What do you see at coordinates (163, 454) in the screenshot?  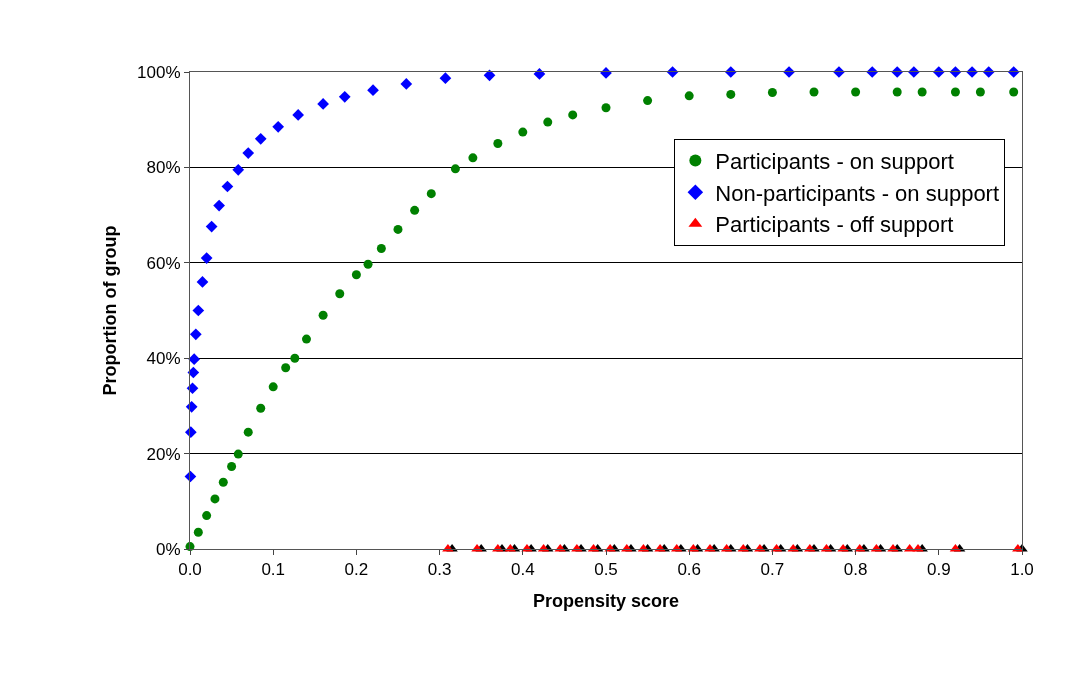 I see `y-tick-label: 20%` at bounding box center [163, 454].